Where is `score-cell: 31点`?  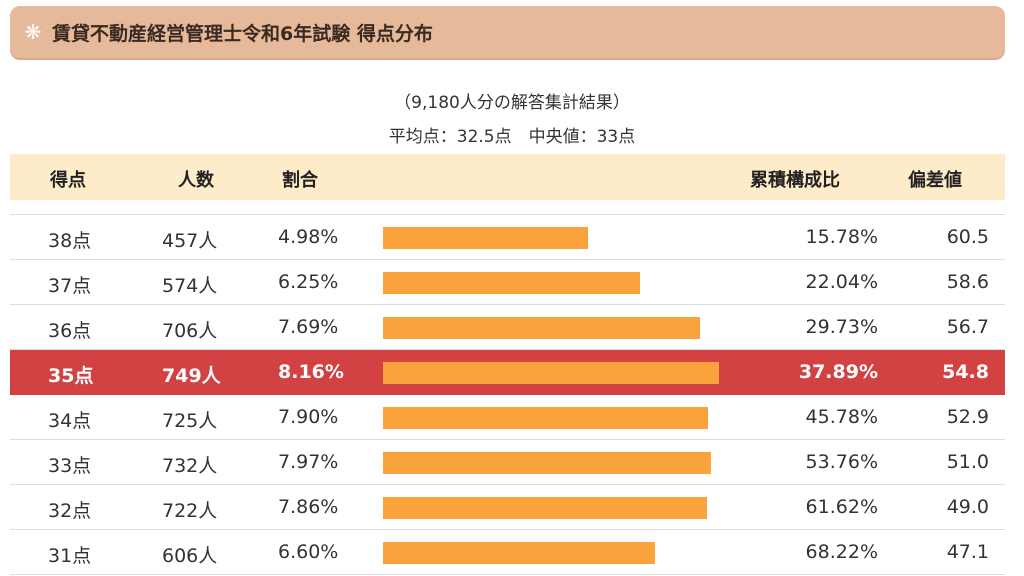 score-cell: 31点 is located at coordinates (70, 556).